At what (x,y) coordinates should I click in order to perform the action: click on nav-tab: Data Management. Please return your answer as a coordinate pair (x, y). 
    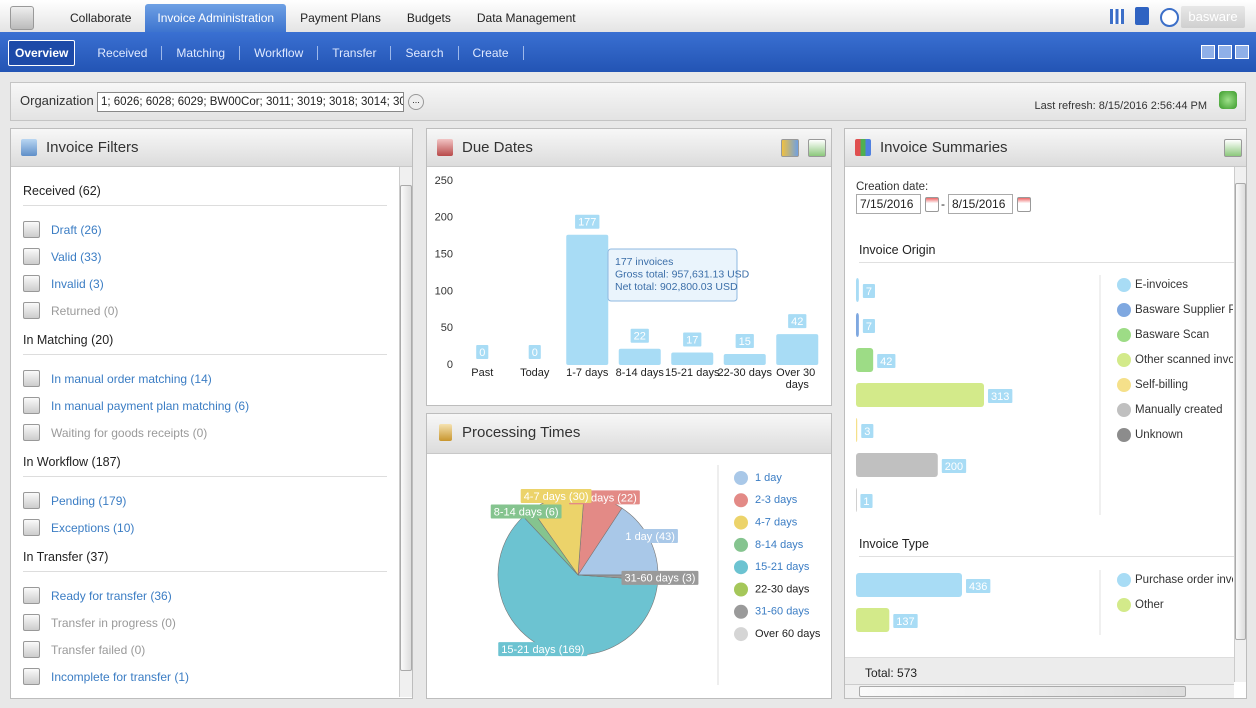
    Looking at the image, I should click on (526, 18).